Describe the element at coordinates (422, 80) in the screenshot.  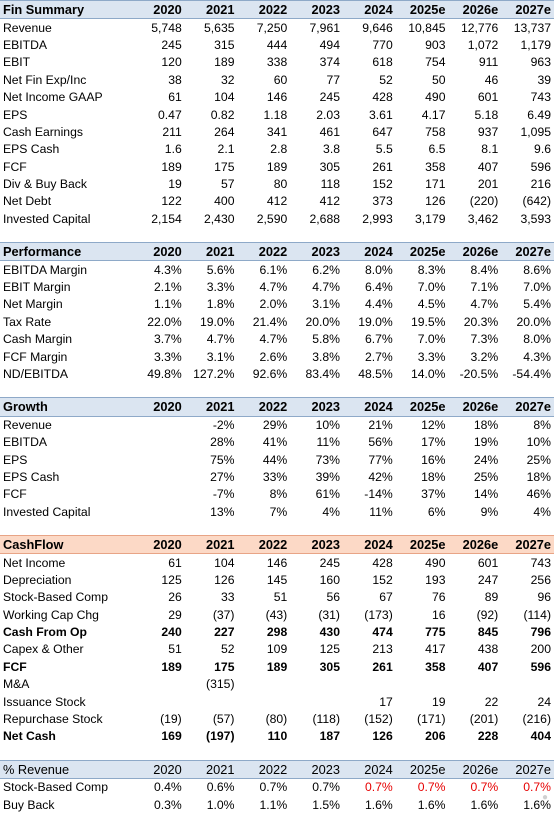
I see `row-value: 50` at that location.